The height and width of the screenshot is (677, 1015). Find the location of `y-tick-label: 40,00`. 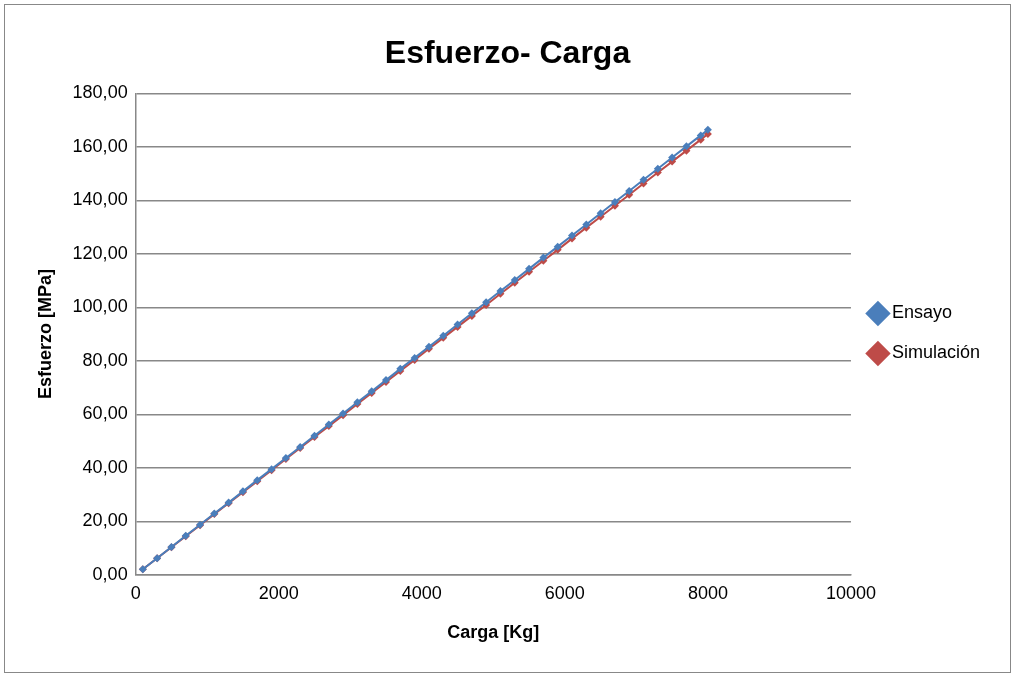

y-tick-label: 40,00 is located at coordinates (105, 466).